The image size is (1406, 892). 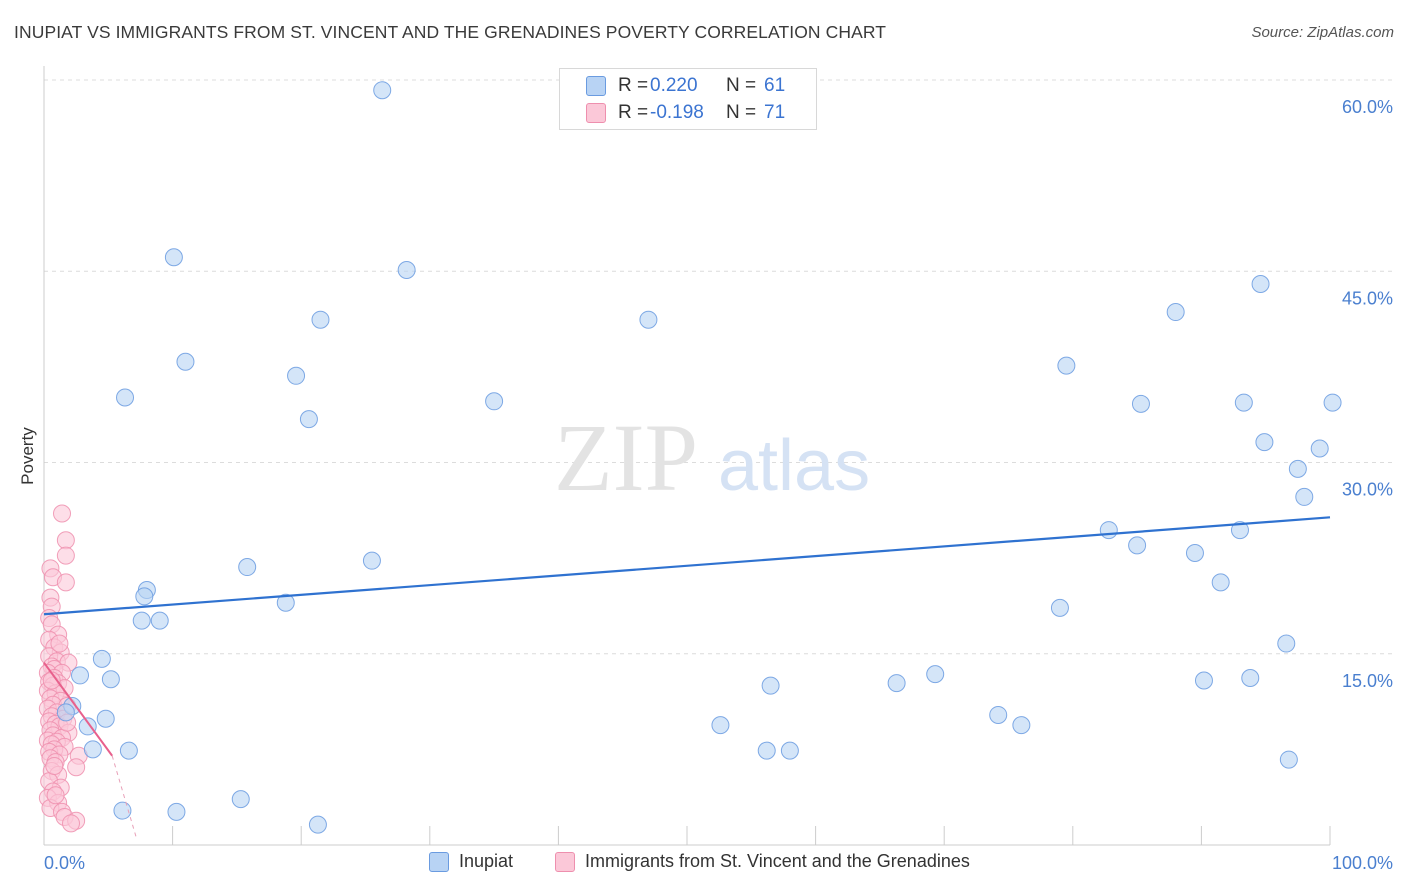 I want to click on watermark-zip: ZIP, so click(x=626, y=457).